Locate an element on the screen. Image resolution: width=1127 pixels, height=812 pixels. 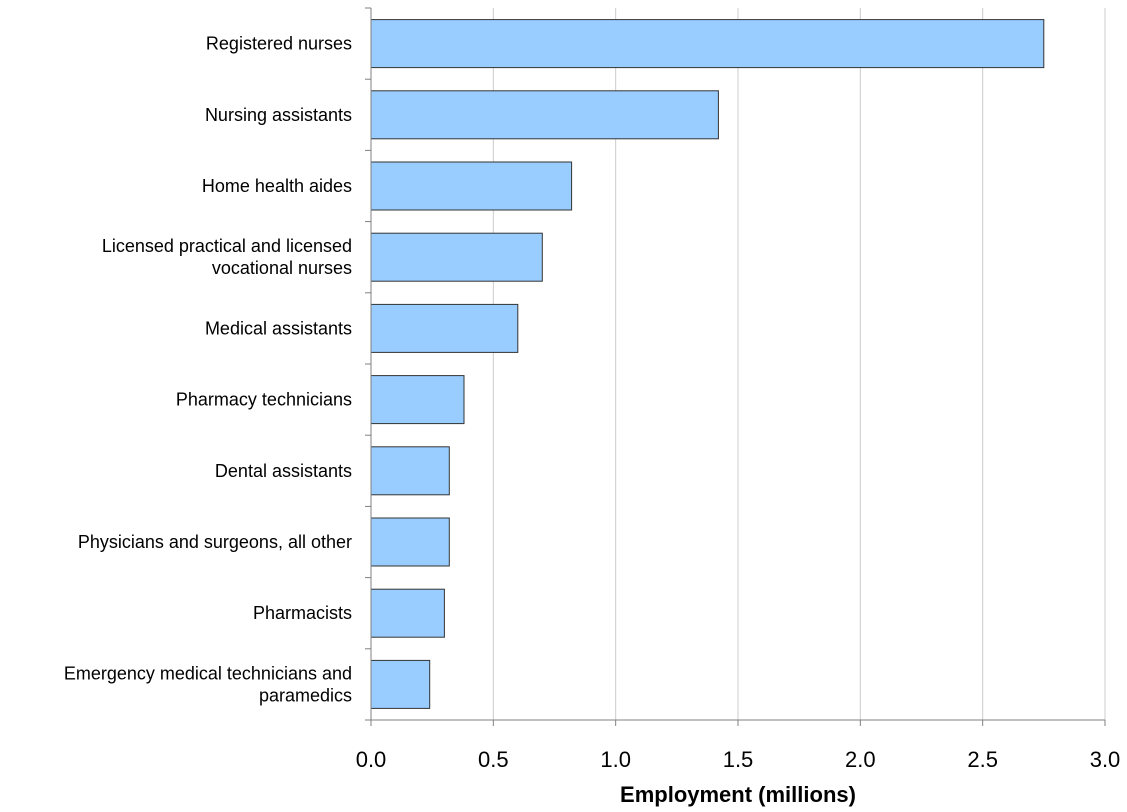
category-label-0: Registered nurses is located at coordinates (279, 44).